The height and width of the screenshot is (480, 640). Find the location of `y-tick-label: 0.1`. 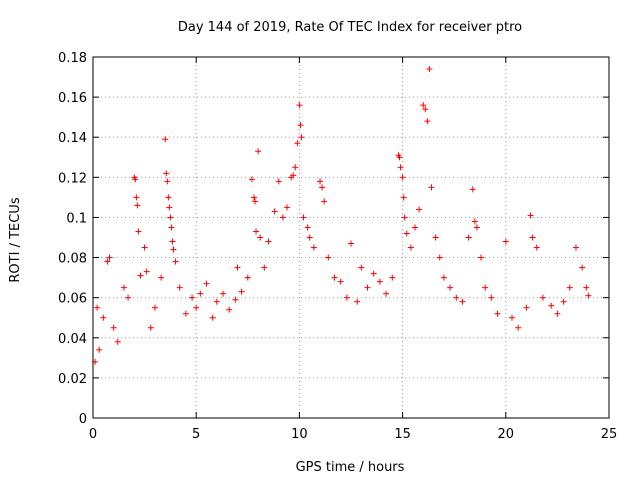

y-tick-label: 0.1 is located at coordinates (76, 218).